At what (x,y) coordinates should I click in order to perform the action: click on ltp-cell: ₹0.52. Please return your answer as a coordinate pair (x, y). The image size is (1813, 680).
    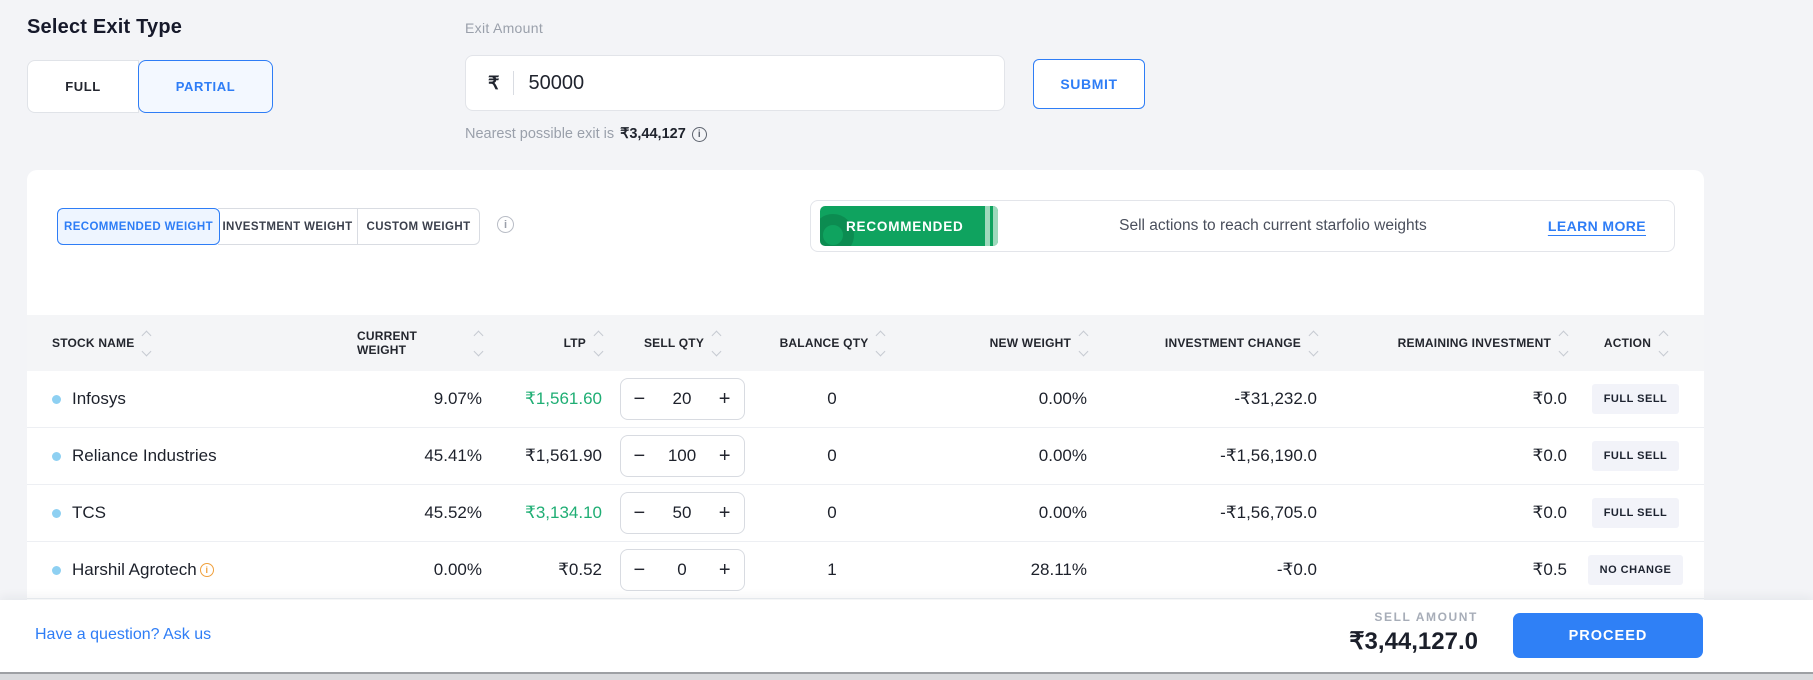
    Looking at the image, I should click on (580, 569).